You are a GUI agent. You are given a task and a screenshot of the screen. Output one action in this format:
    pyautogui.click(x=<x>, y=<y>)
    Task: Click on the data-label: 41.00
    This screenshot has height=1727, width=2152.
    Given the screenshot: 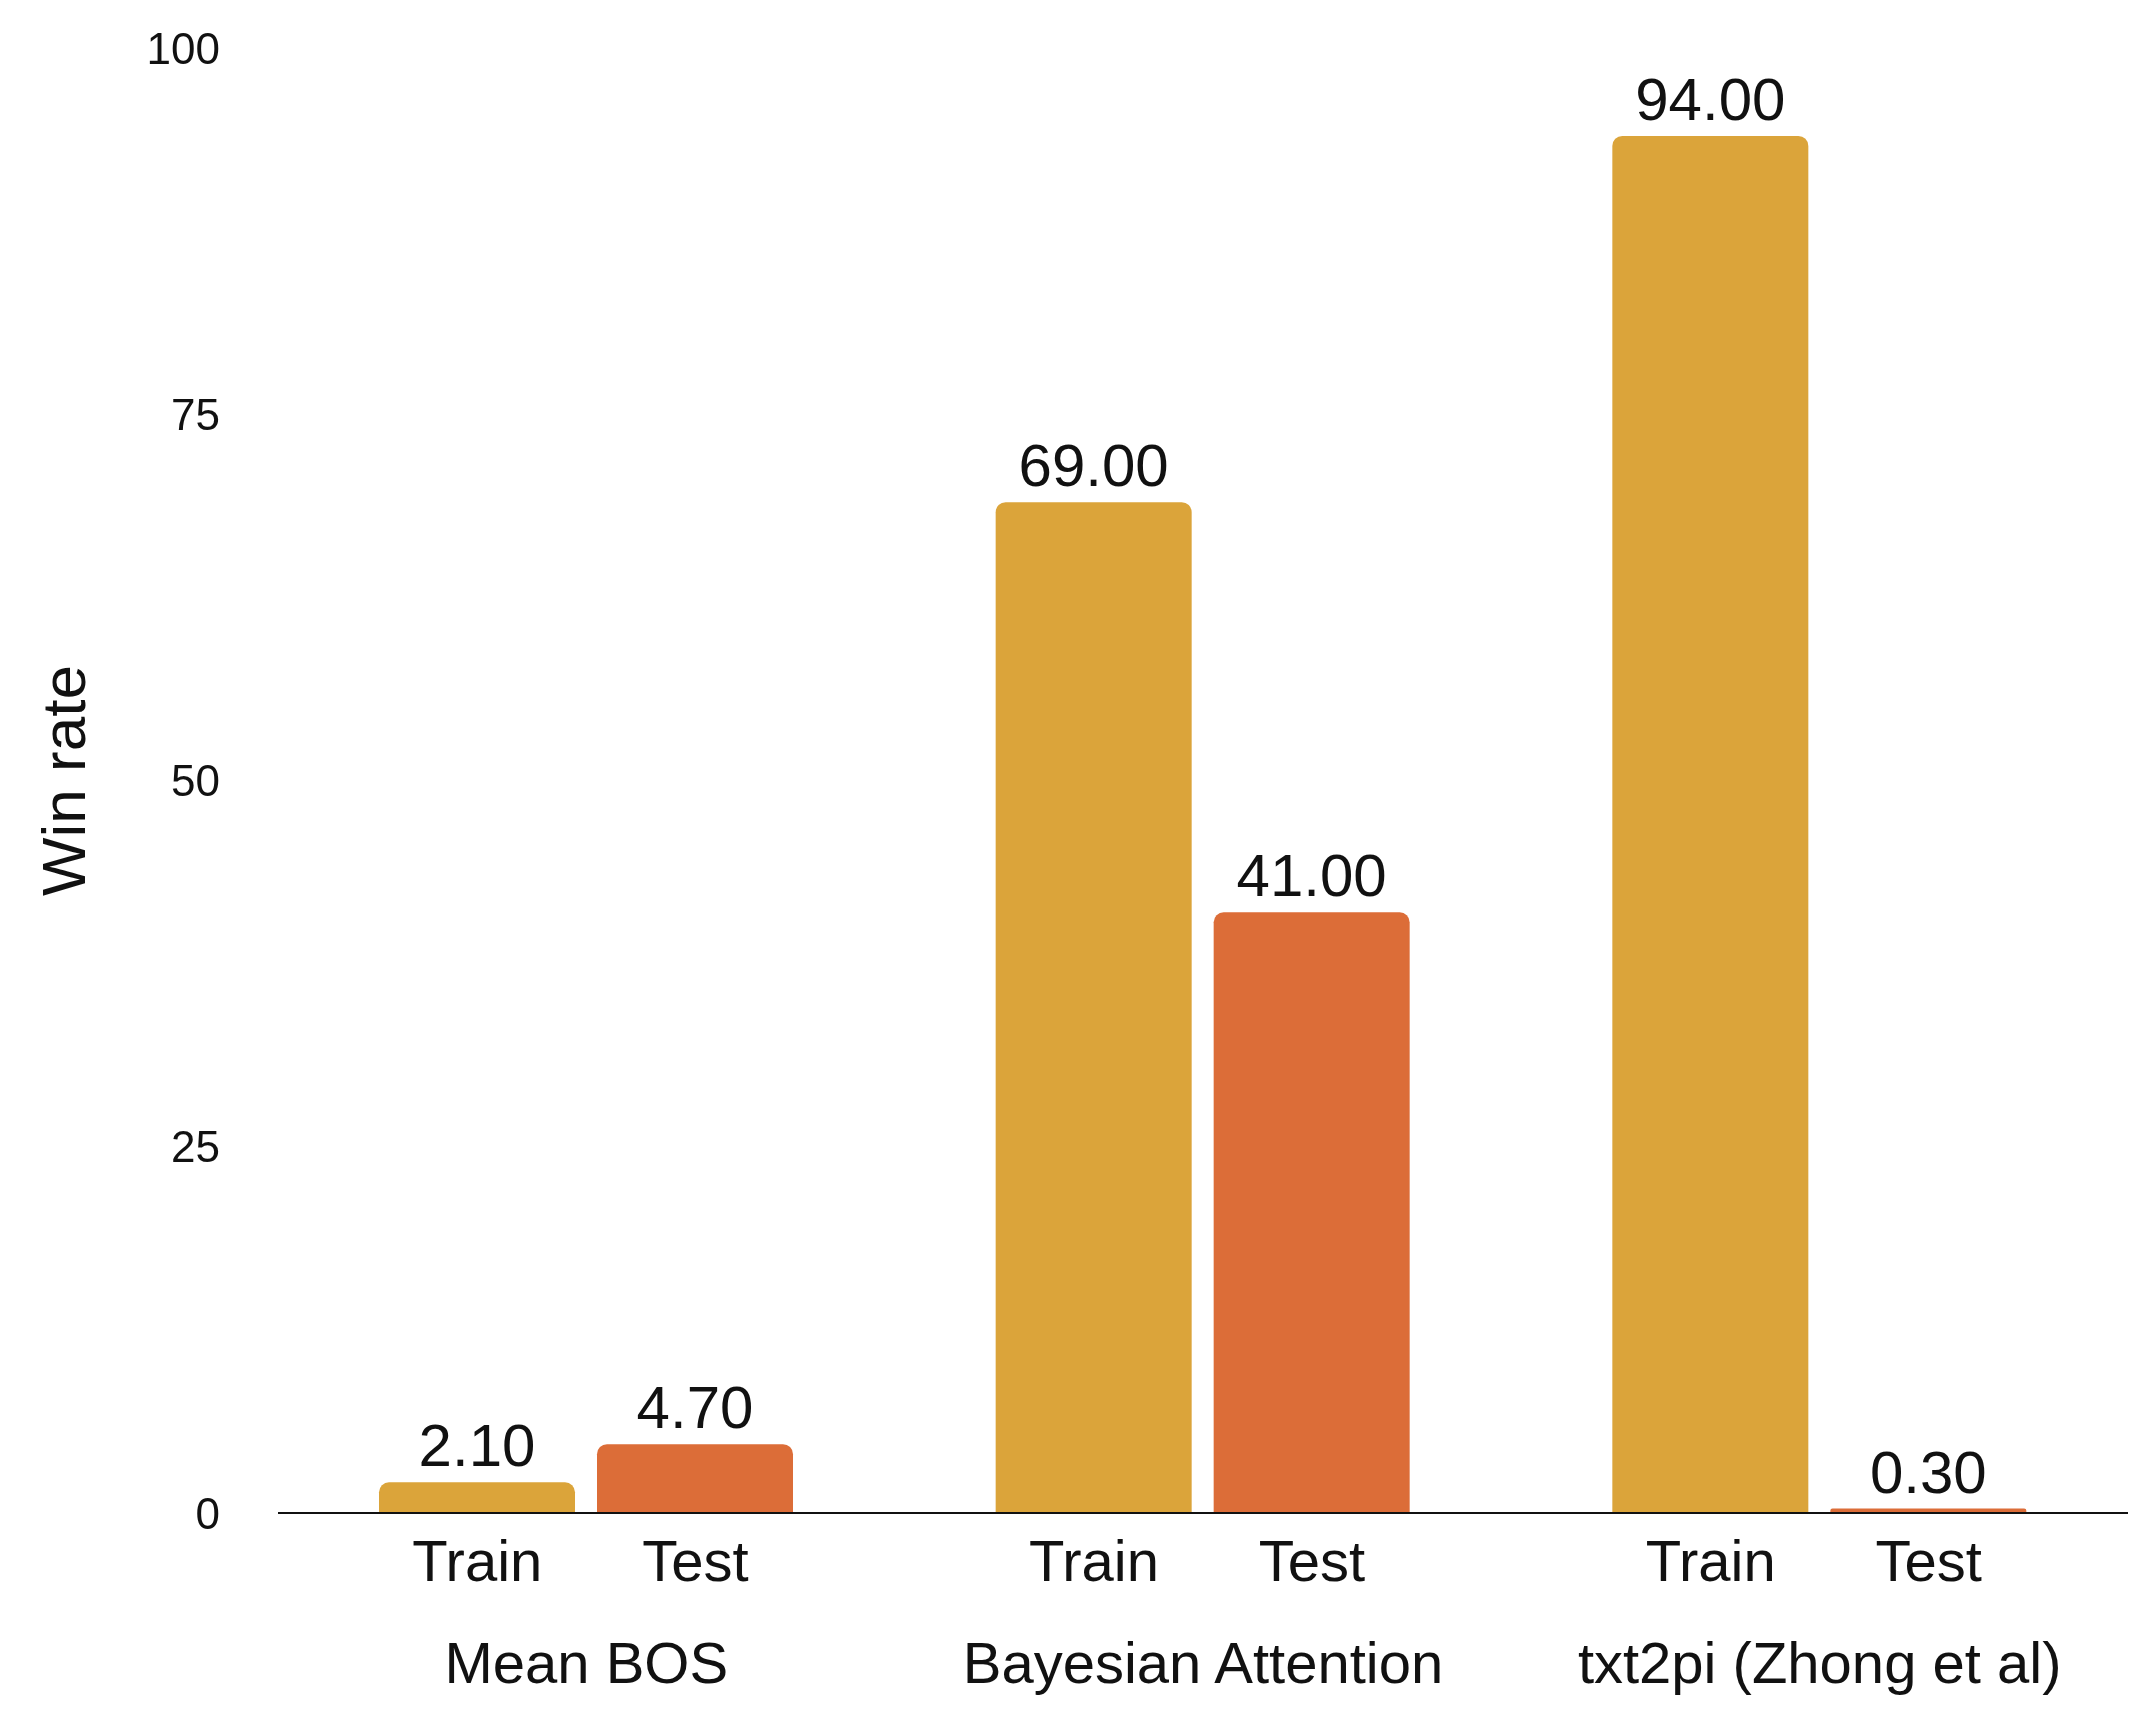 What is the action you would take?
    pyautogui.click(x=1311, y=876)
    